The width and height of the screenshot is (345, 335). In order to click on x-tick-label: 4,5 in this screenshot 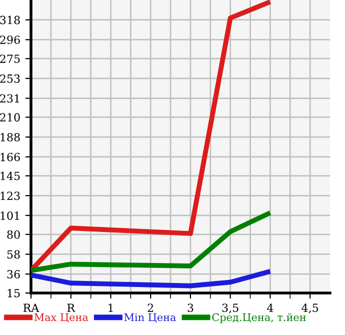, I will do `click(310, 309)`.